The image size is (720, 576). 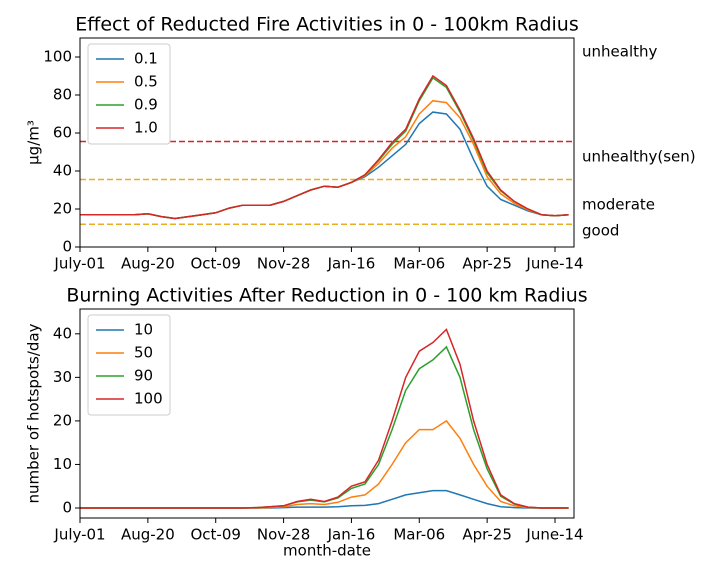 I want to click on legend-label: 0.9, so click(x=146, y=105).